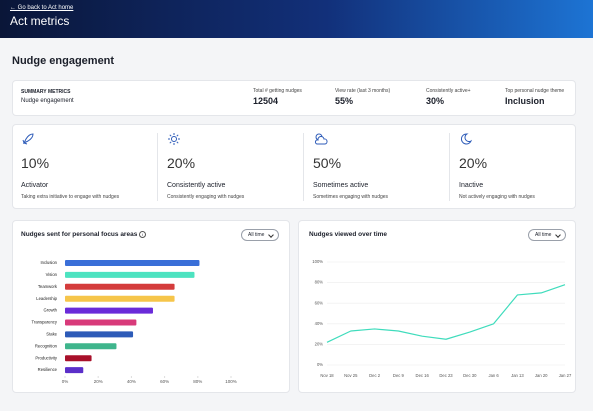  Describe the element at coordinates (164, 381) in the screenshot. I see `x-tick-label: 60%` at that location.